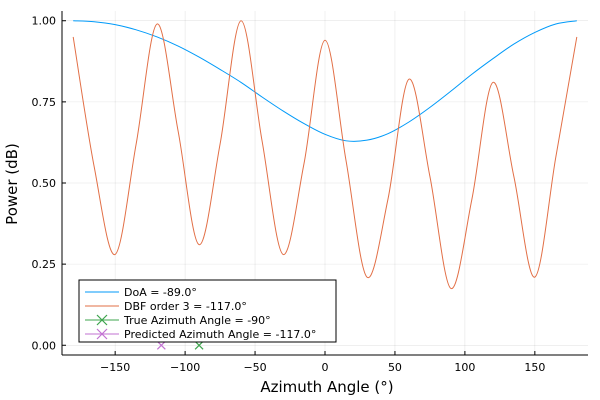 This screenshot has width=600, height=400. I want to click on x-tick-label: 100, so click(464, 367).